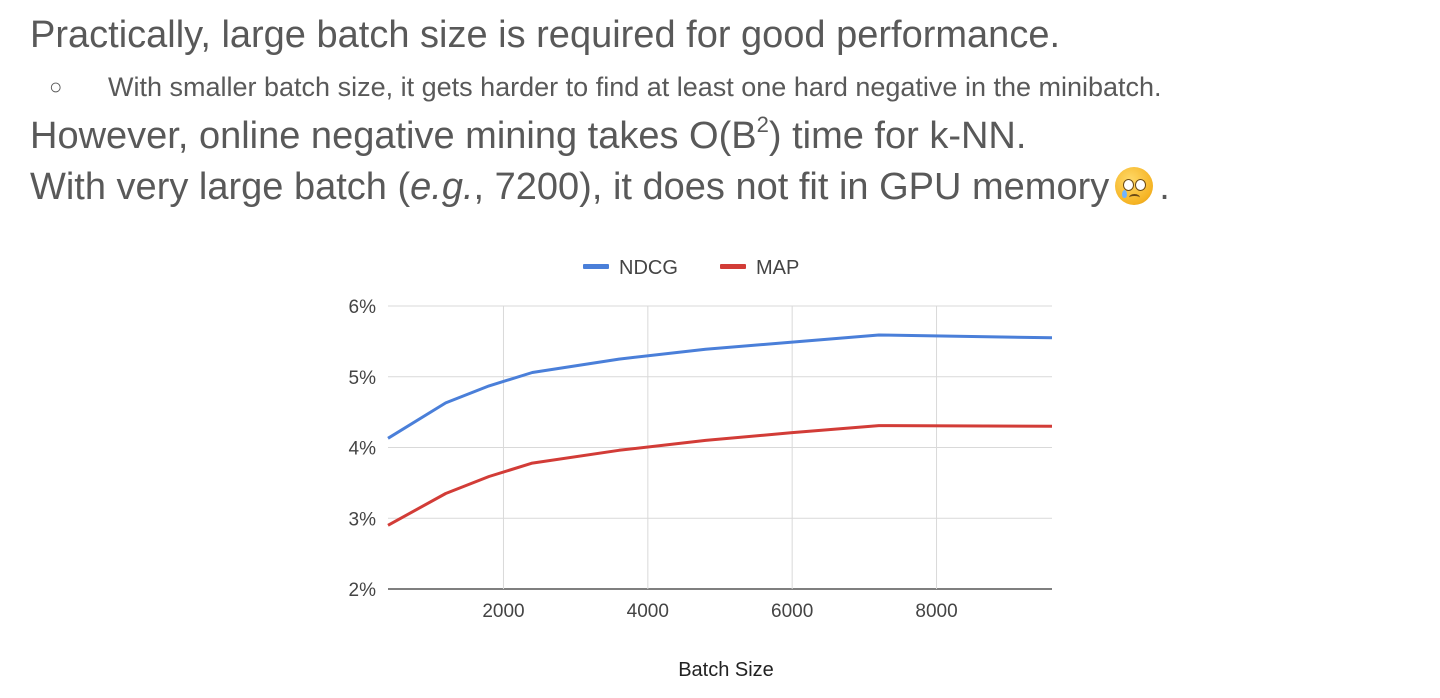 The image size is (1440, 698). Describe the element at coordinates (363, 307) in the screenshot. I see `y-tick-label: 6%` at that location.